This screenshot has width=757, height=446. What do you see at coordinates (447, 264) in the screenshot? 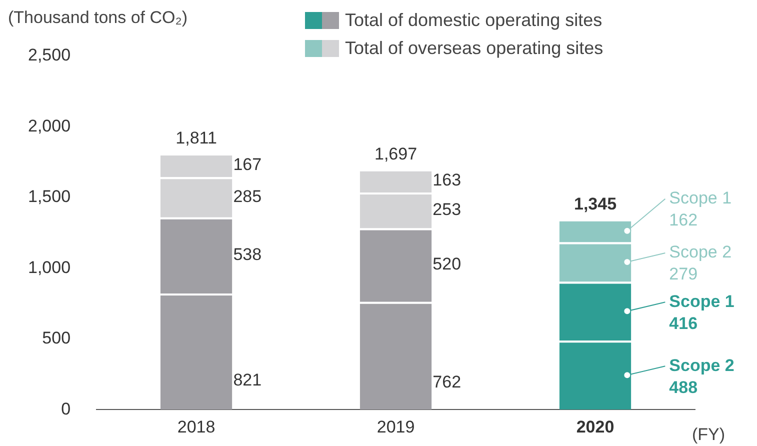
I see `data-label: 520` at bounding box center [447, 264].